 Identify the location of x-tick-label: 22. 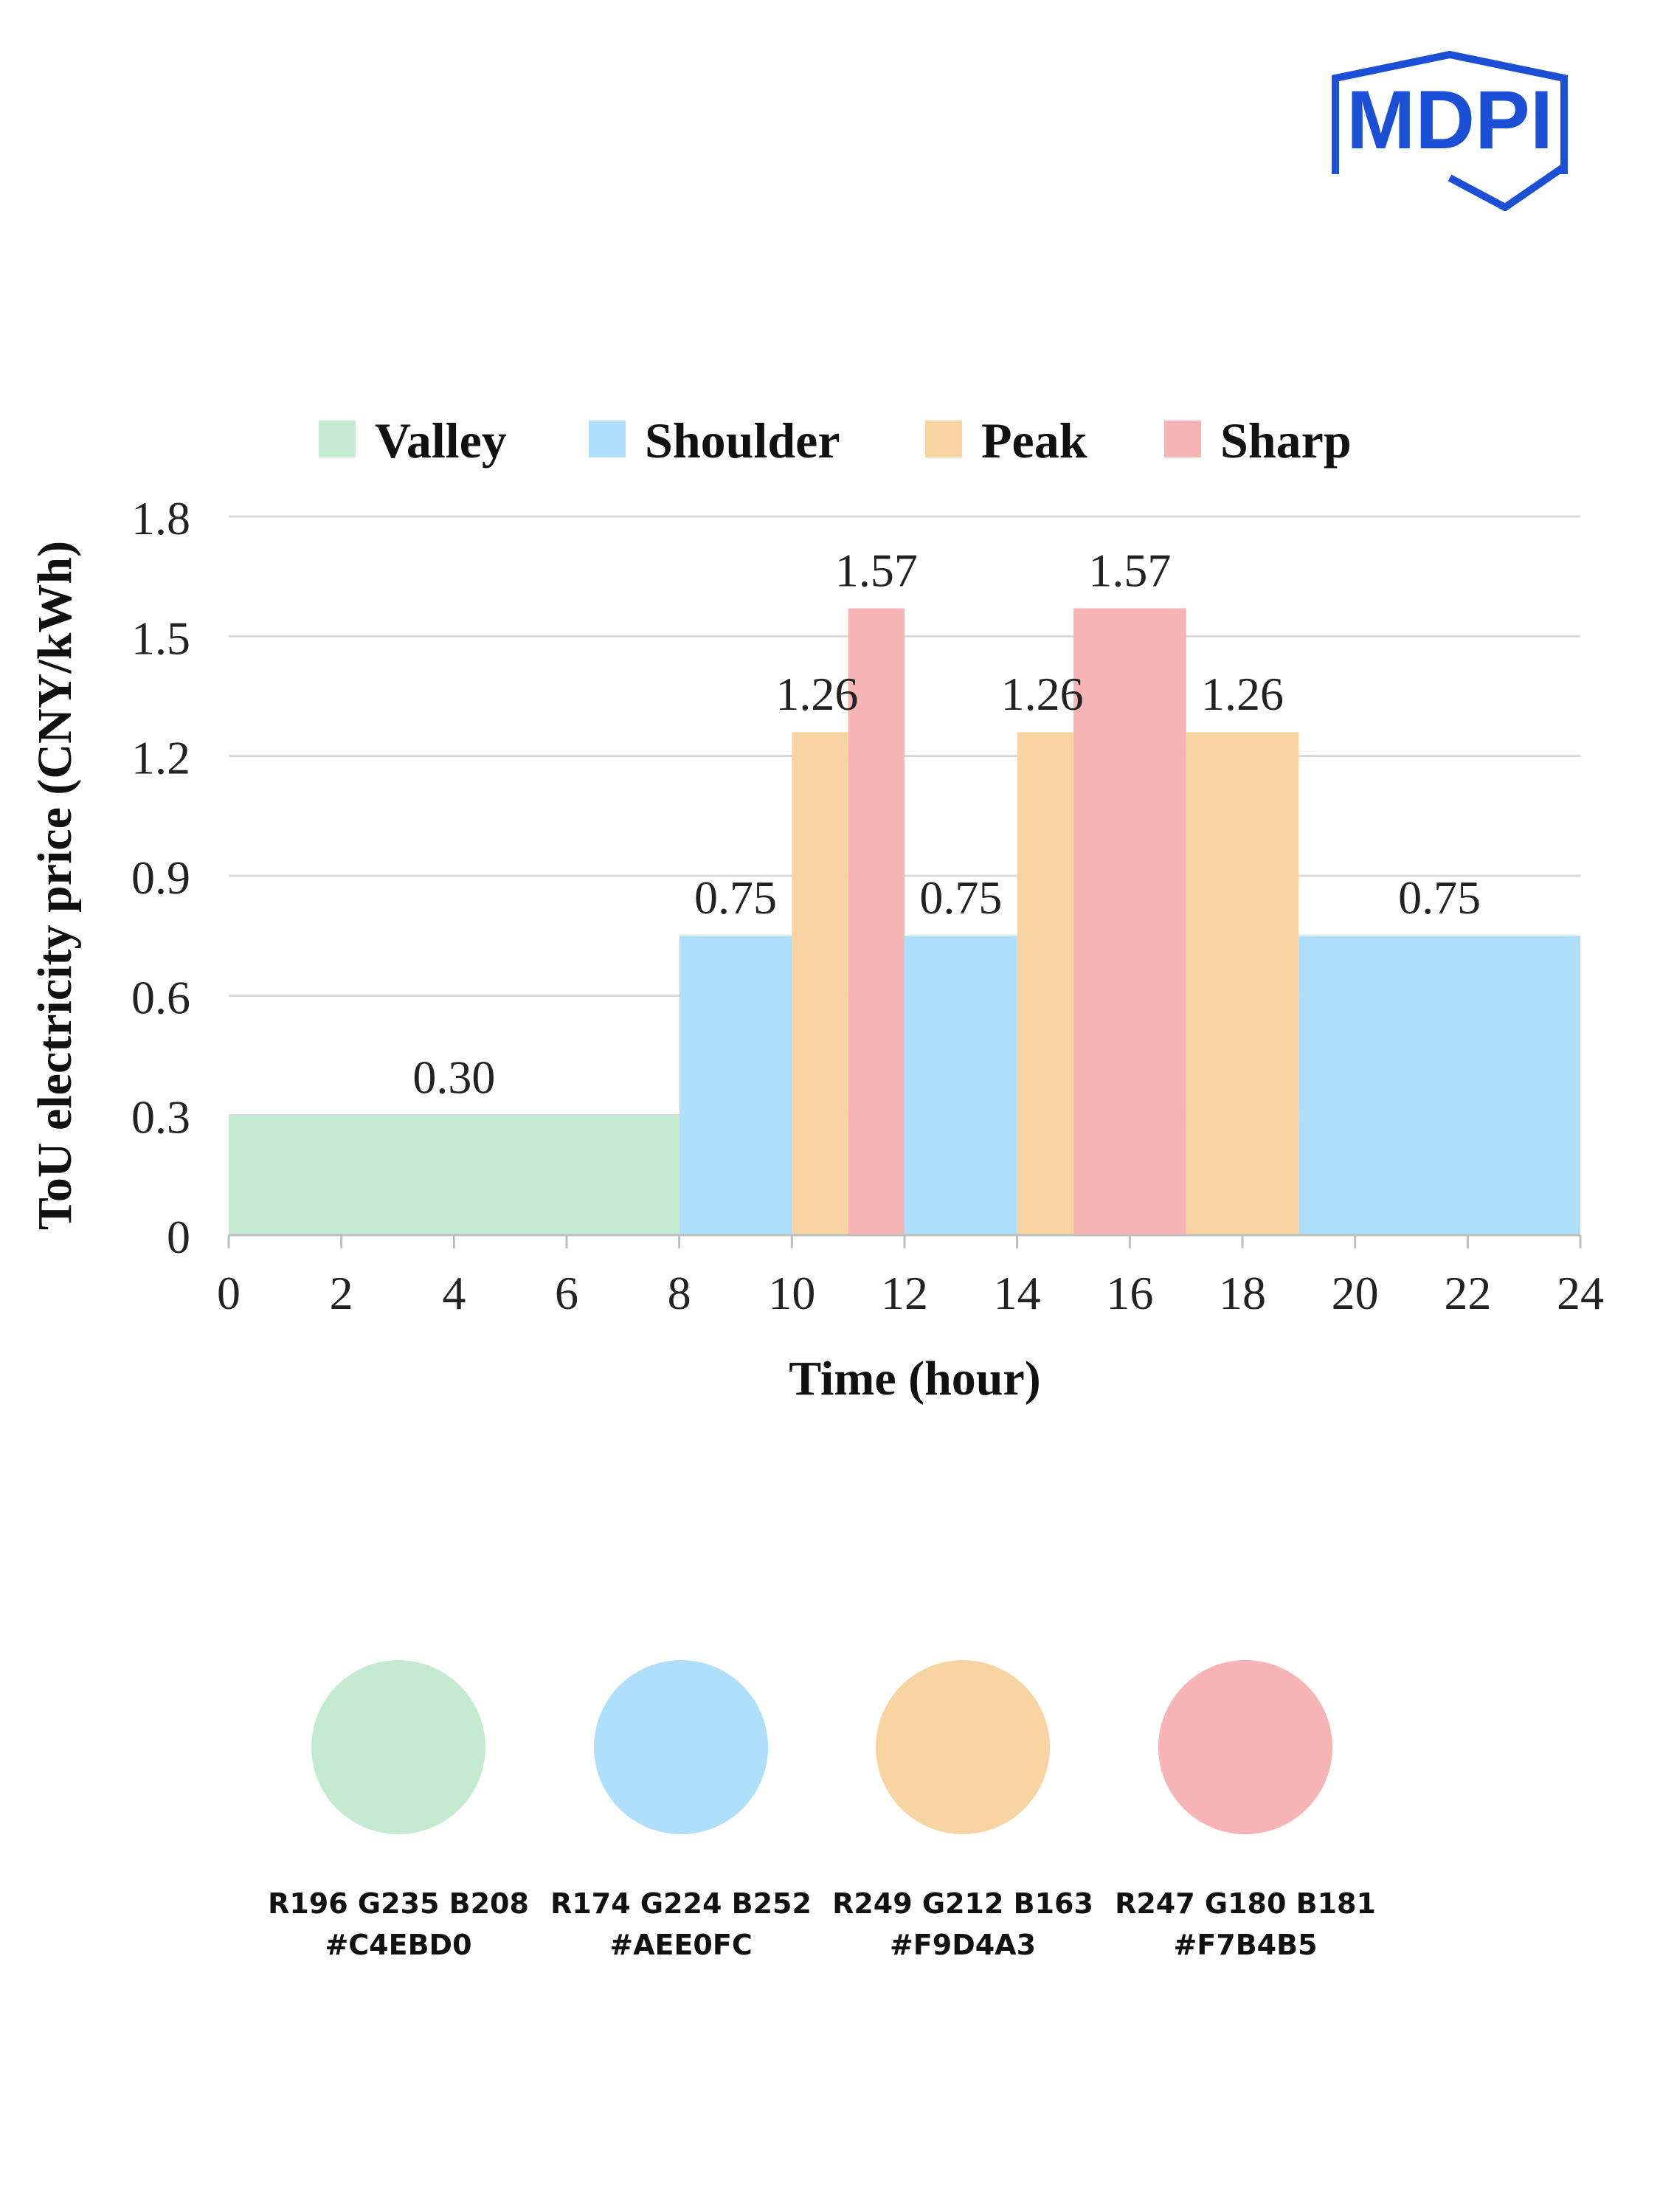
(1467, 1293).